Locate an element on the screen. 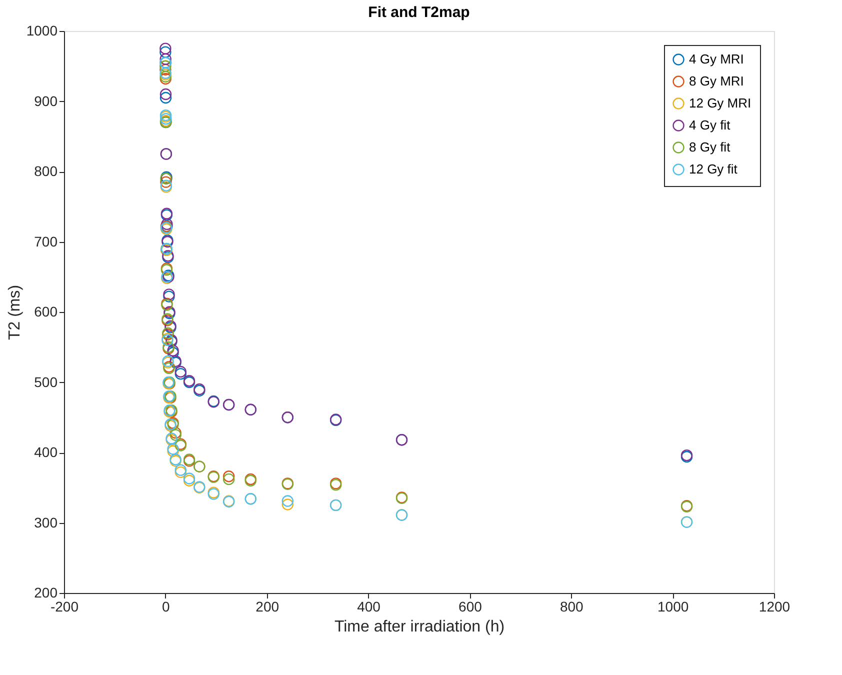 The image size is (842, 675). x-tick-label: 0 is located at coordinates (166, 606).